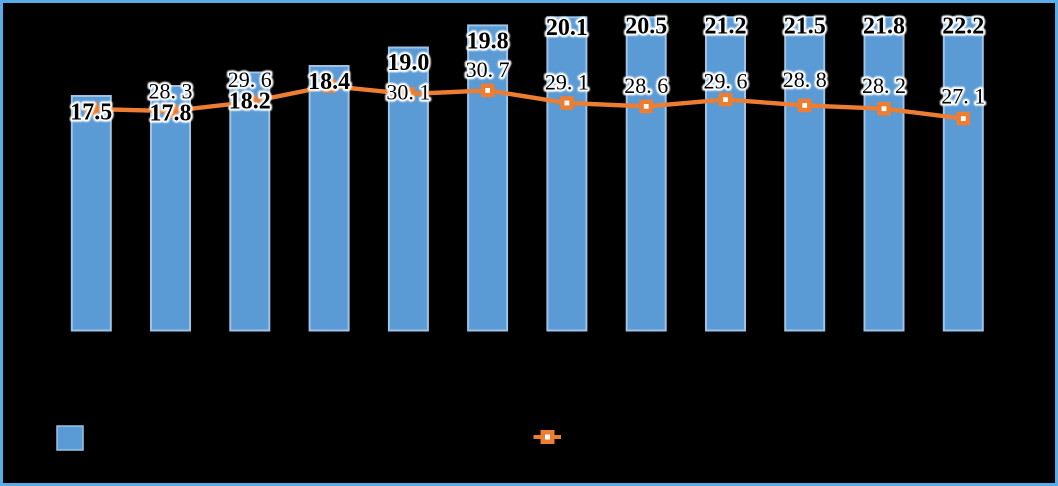 Image resolution: width=1058 pixels, height=486 pixels. I want to click on svg-text: 17.8, so click(171, 114).